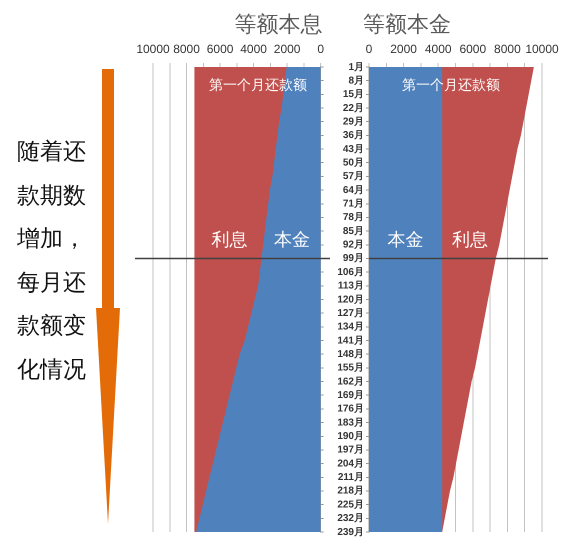  I want to click on y-tick-label: 120月, so click(350, 300).